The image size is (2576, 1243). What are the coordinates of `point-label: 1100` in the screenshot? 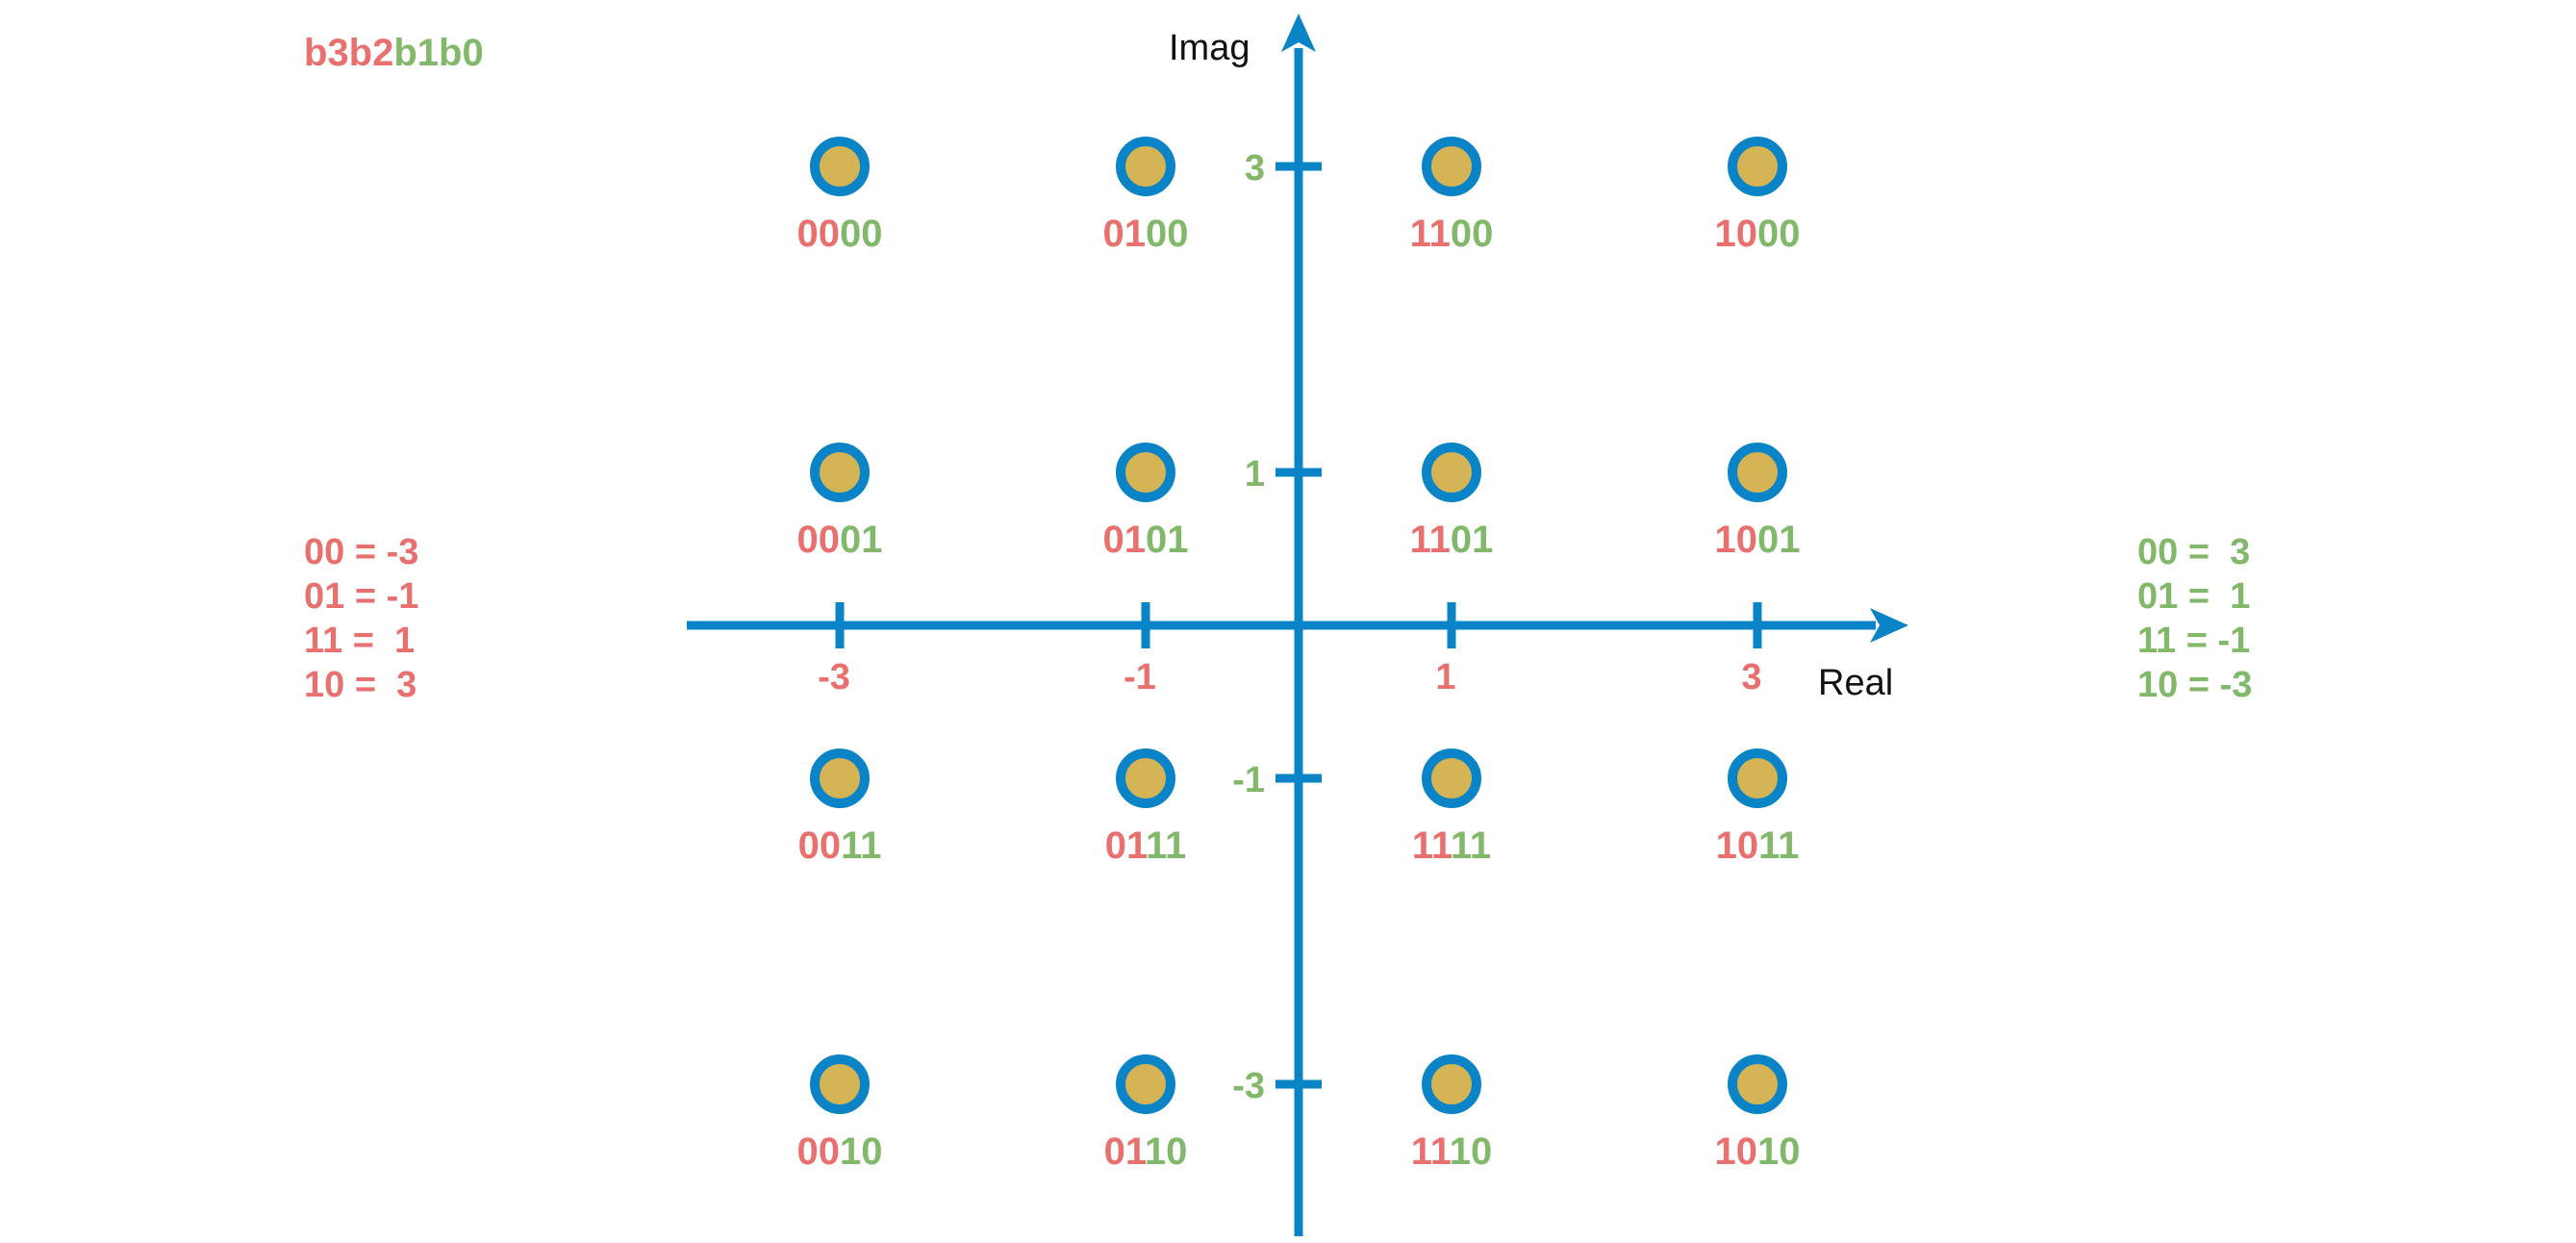 It's located at (1452, 234).